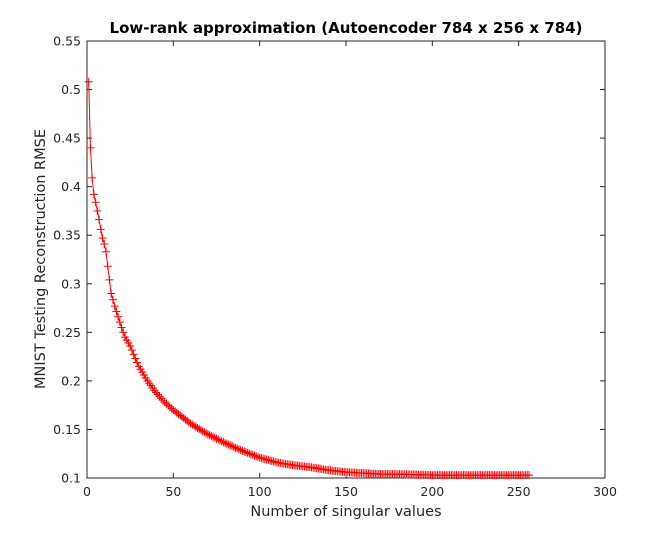  What do you see at coordinates (432, 491) in the screenshot?
I see `x-tick-label: 200` at bounding box center [432, 491].